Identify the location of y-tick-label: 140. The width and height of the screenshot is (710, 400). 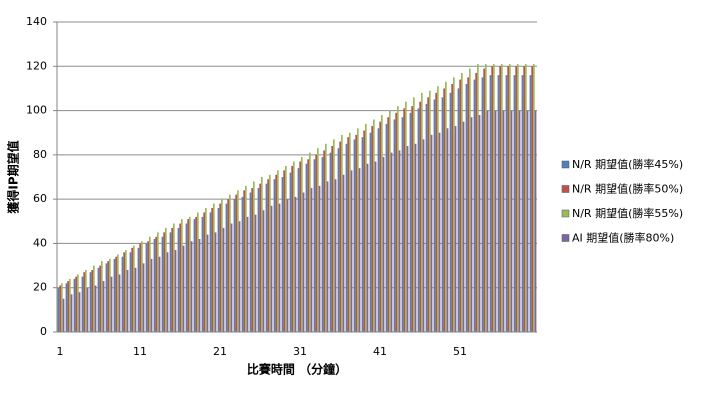
(36, 21).